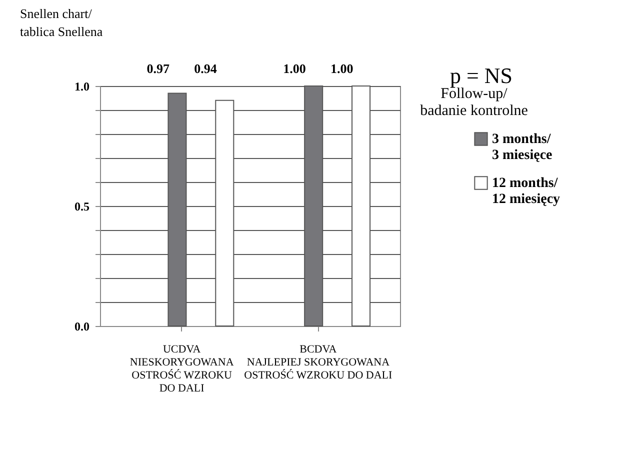 This screenshot has width=638, height=449. What do you see at coordinates (61, 22) in the screenshot?
I see `y-axis-title: Snellen chart/ tablica Snellena` at bounding box center [61, 22].